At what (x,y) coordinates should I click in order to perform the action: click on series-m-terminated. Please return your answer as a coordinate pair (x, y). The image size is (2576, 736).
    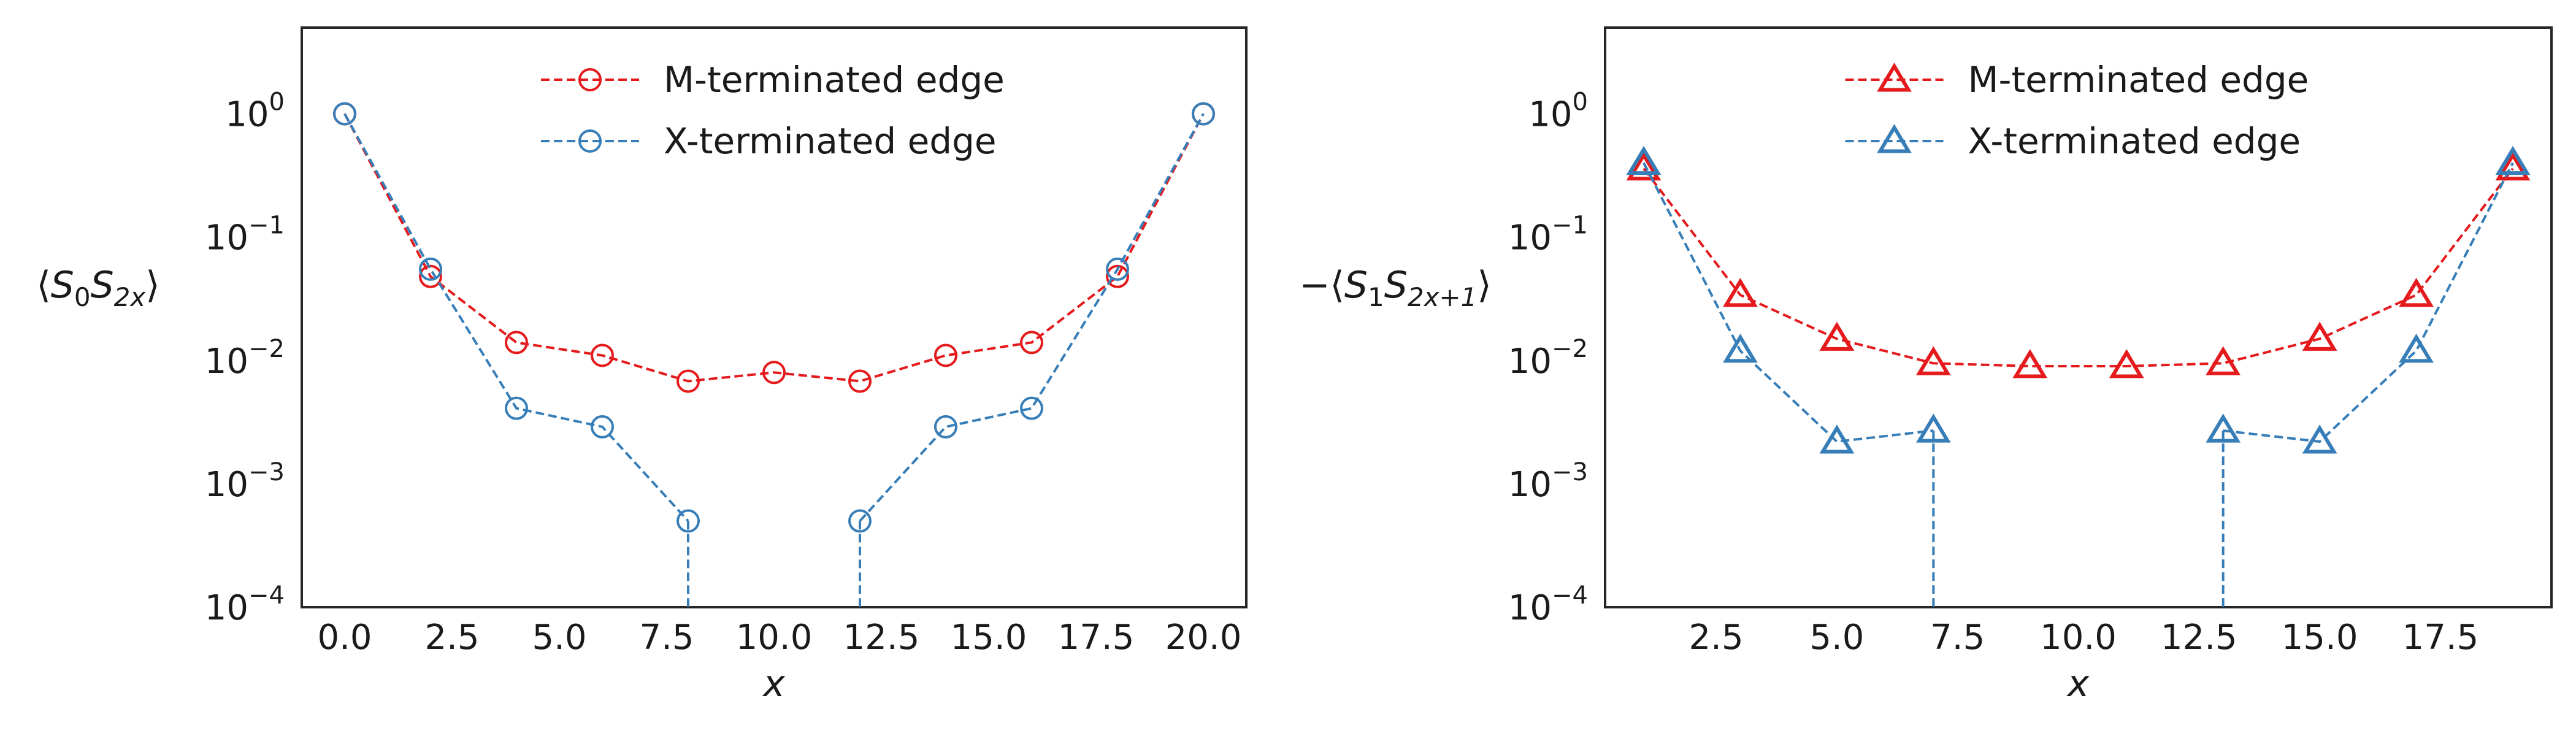
    Looking at the image, I should click on (2078, 264).